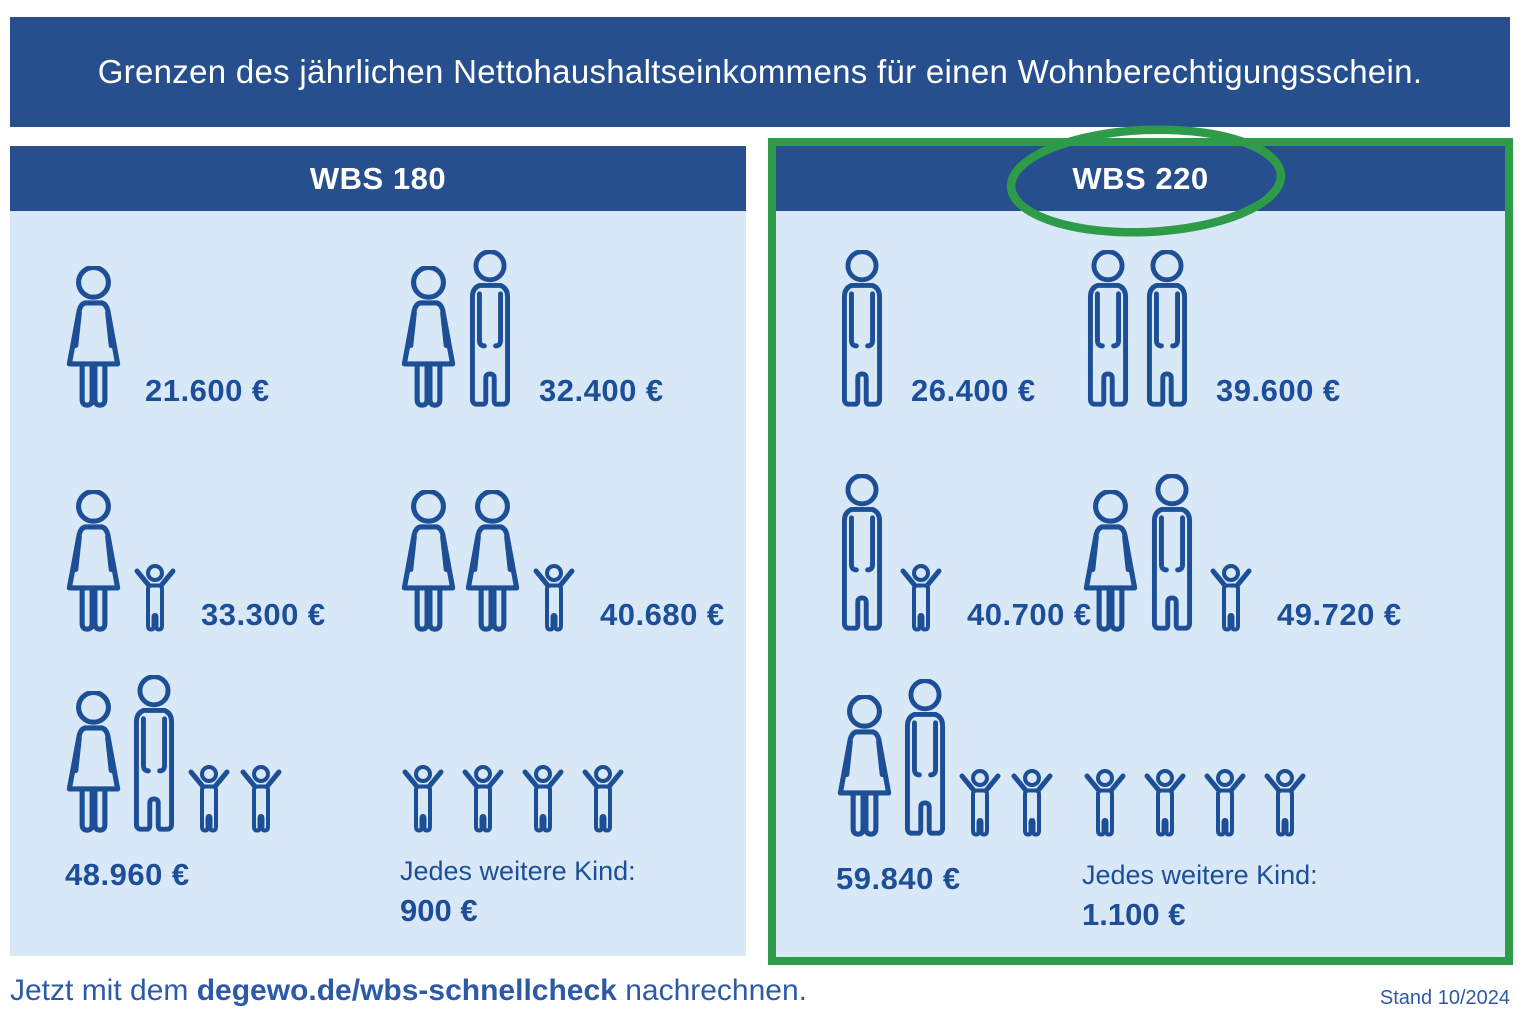 Image resolution: width=1520 pixels, height=1010 pixels. I want to click on household-2-adults-2-children: 48.960 €, so click(232, 797).